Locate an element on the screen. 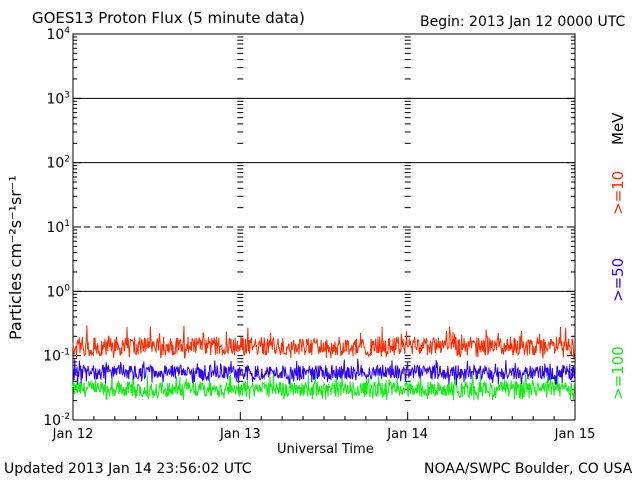  x-tick-label: Jan 13 is located at coordinates (240, 434).